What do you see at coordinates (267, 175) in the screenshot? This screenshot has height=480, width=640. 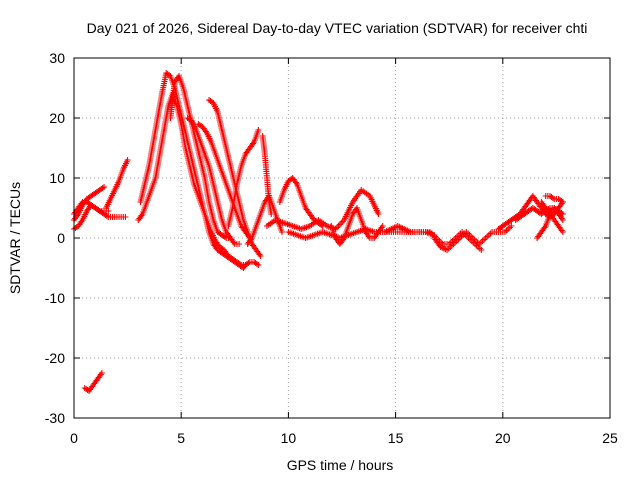 I see `series-arc14` at bounding box center [267, 175].